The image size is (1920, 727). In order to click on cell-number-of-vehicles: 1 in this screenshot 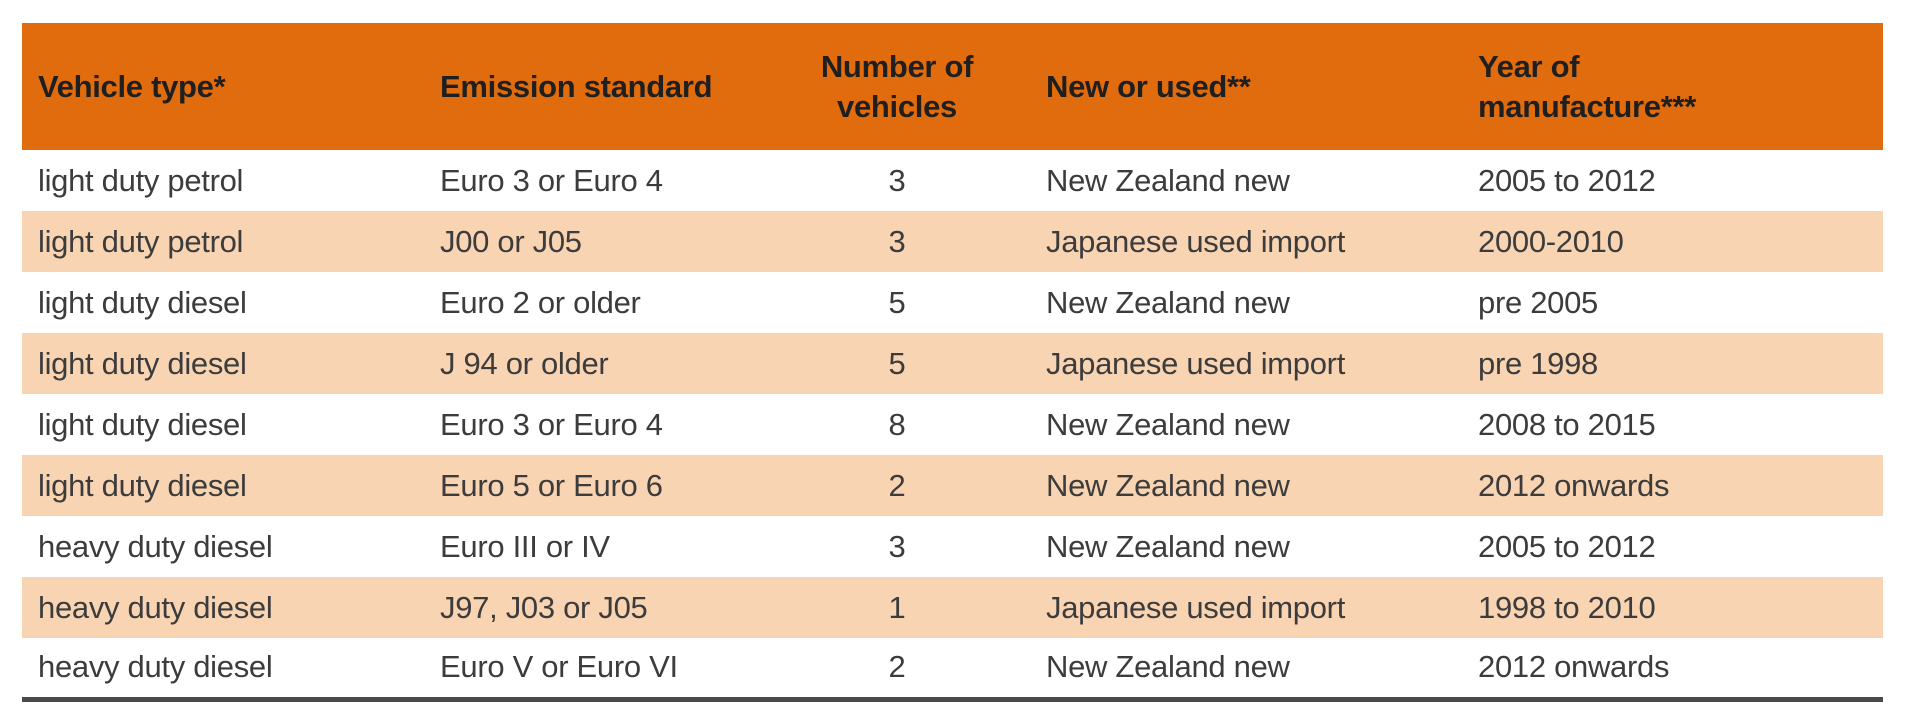, I will do `click(897, 607)`.